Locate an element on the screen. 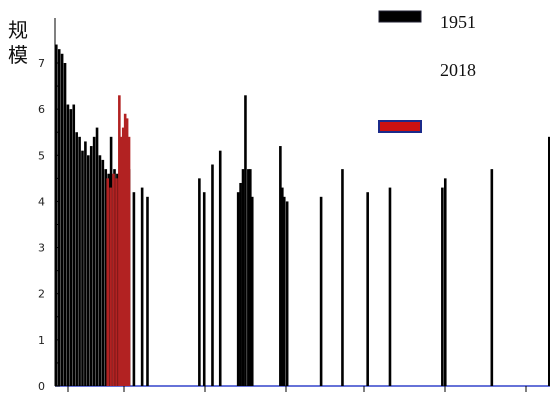 Image resolution: width=550 pixels, height=394 pixels. y-tick-label: 6 is located at coordinates (41, 109).